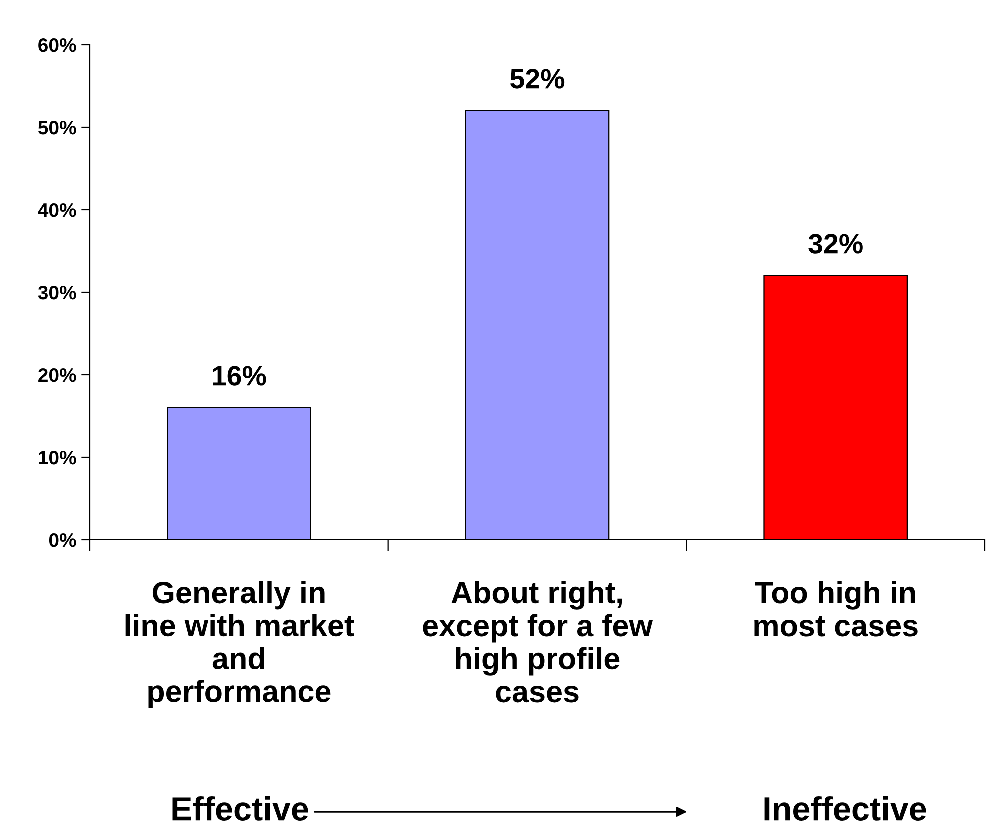 Image resolution: width=986 pixels, height=830 pixels. What do you see at coordinates (57, 375) in the screenshot?
I see `y-tick-label: 20%` at bounding box center [57, 375].